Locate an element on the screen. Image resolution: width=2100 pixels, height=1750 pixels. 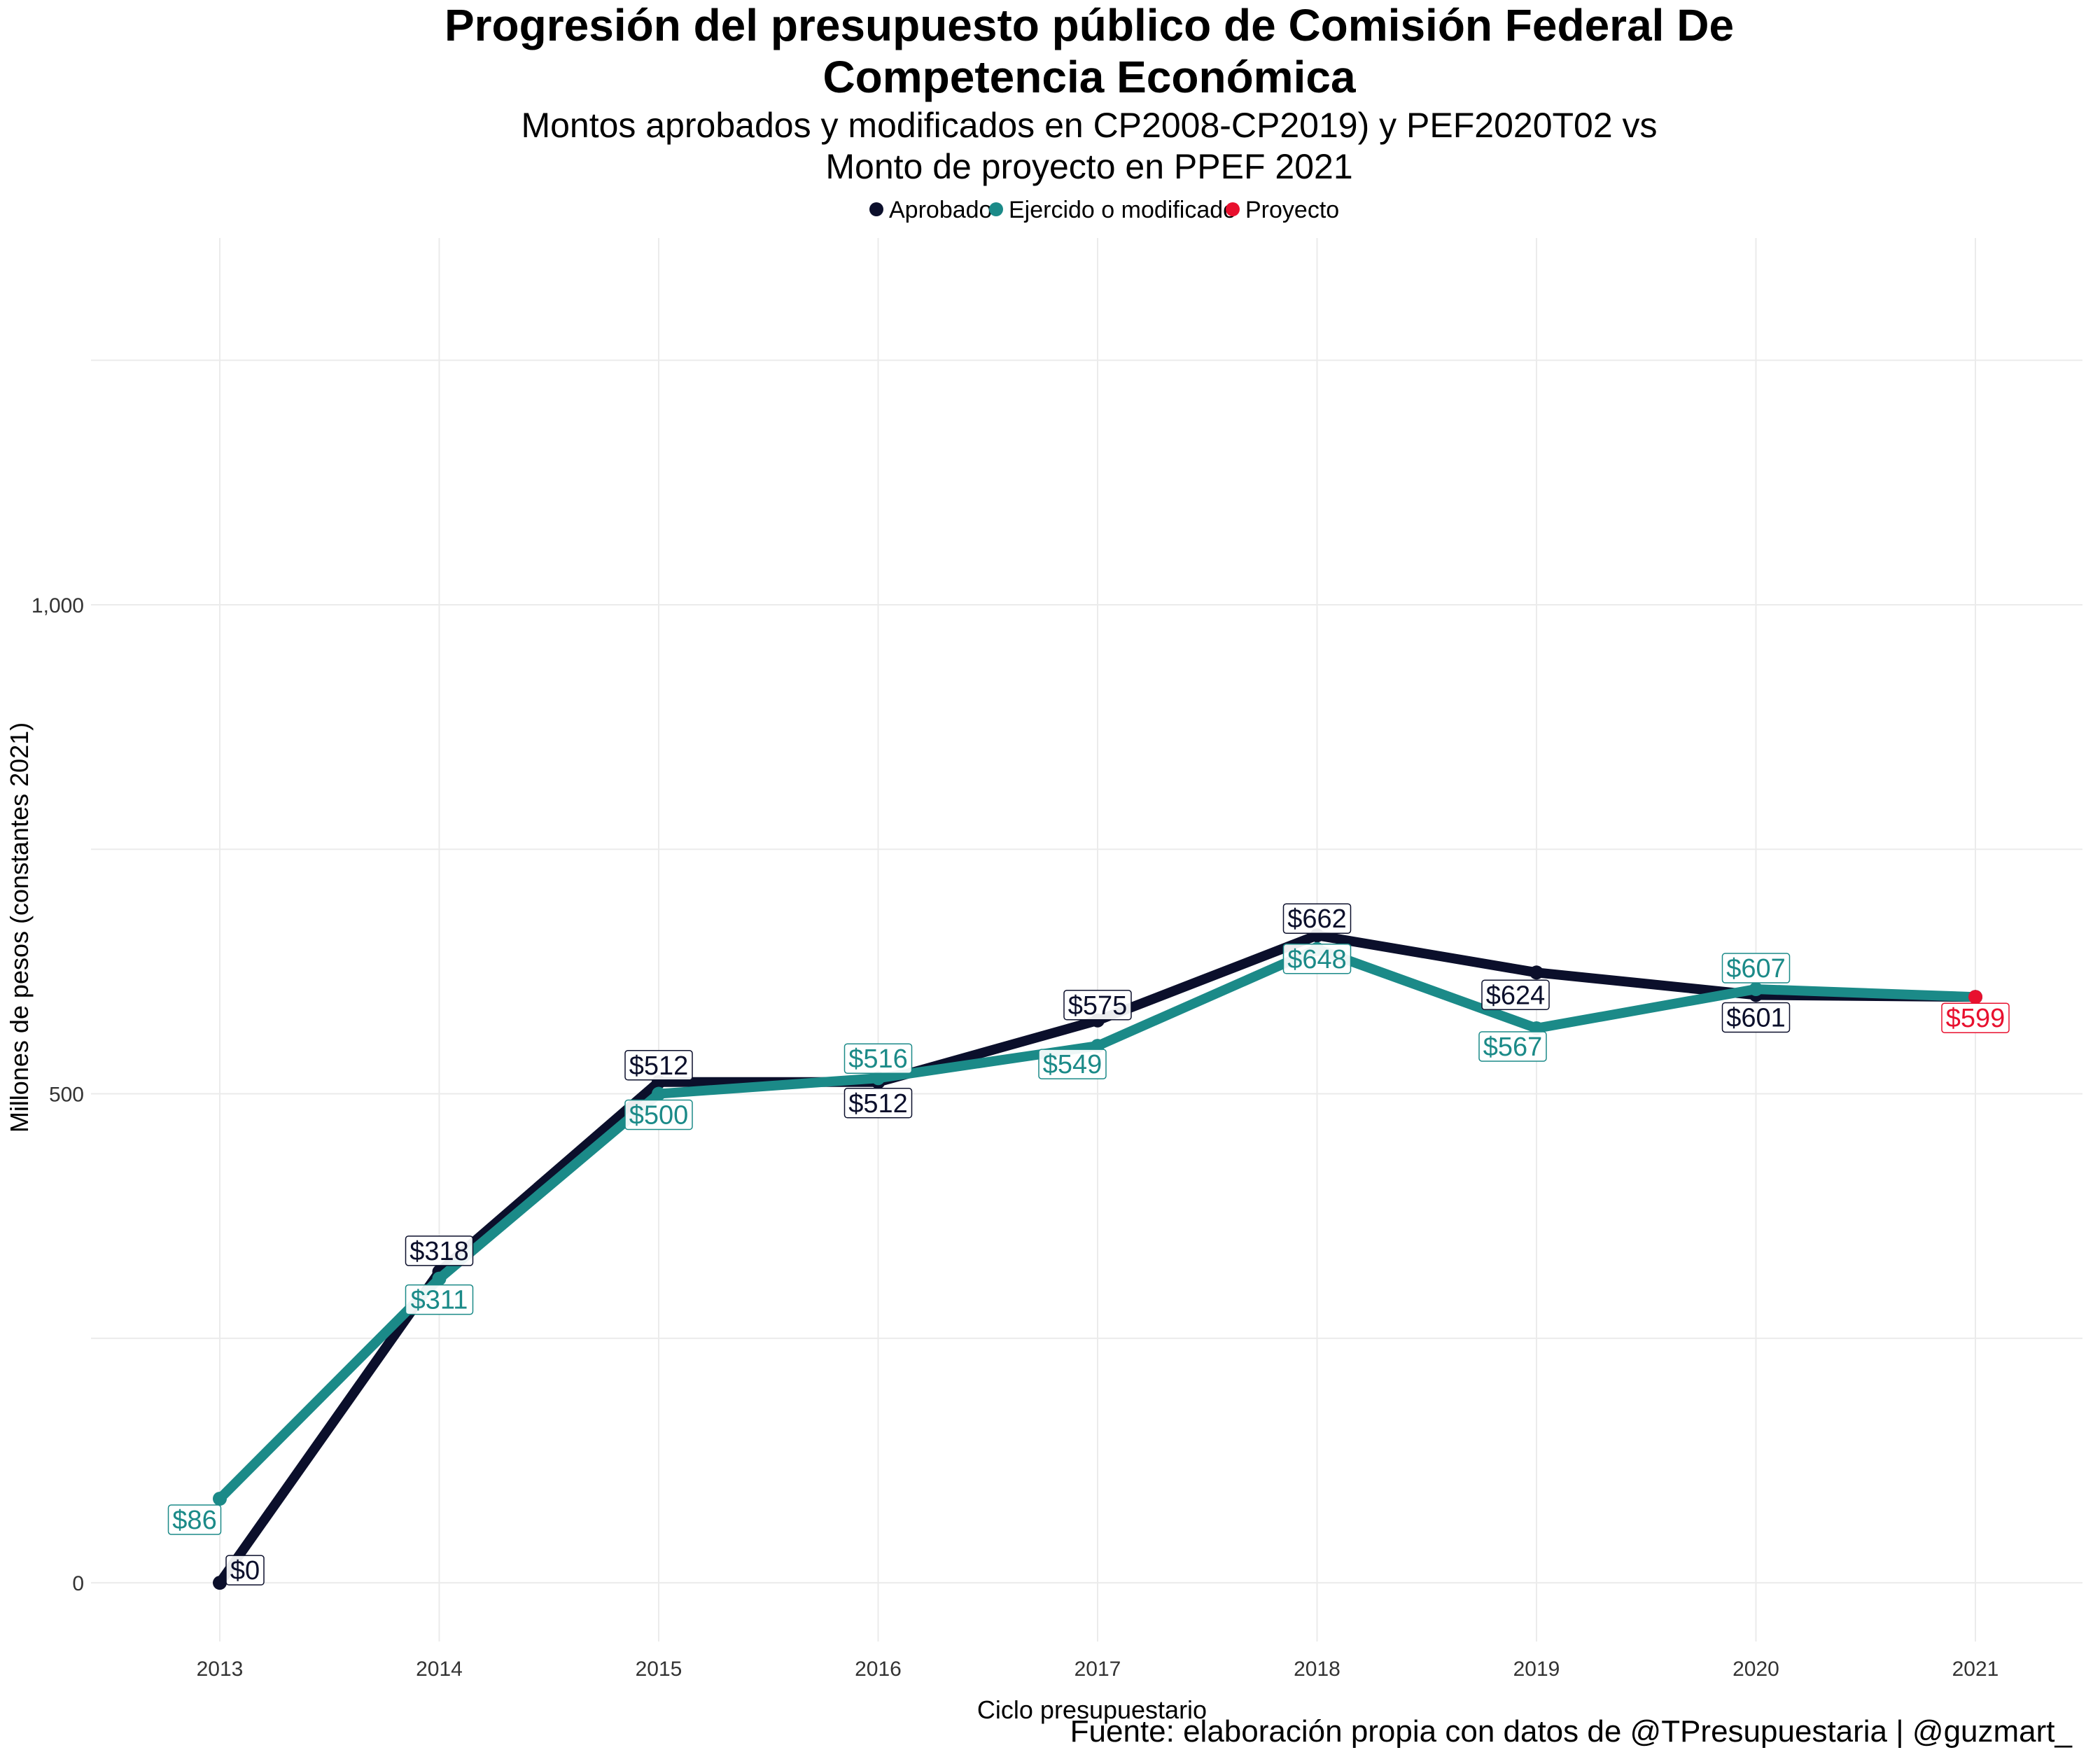
data-label-text: $662 is located at coordinates (1317, 919).